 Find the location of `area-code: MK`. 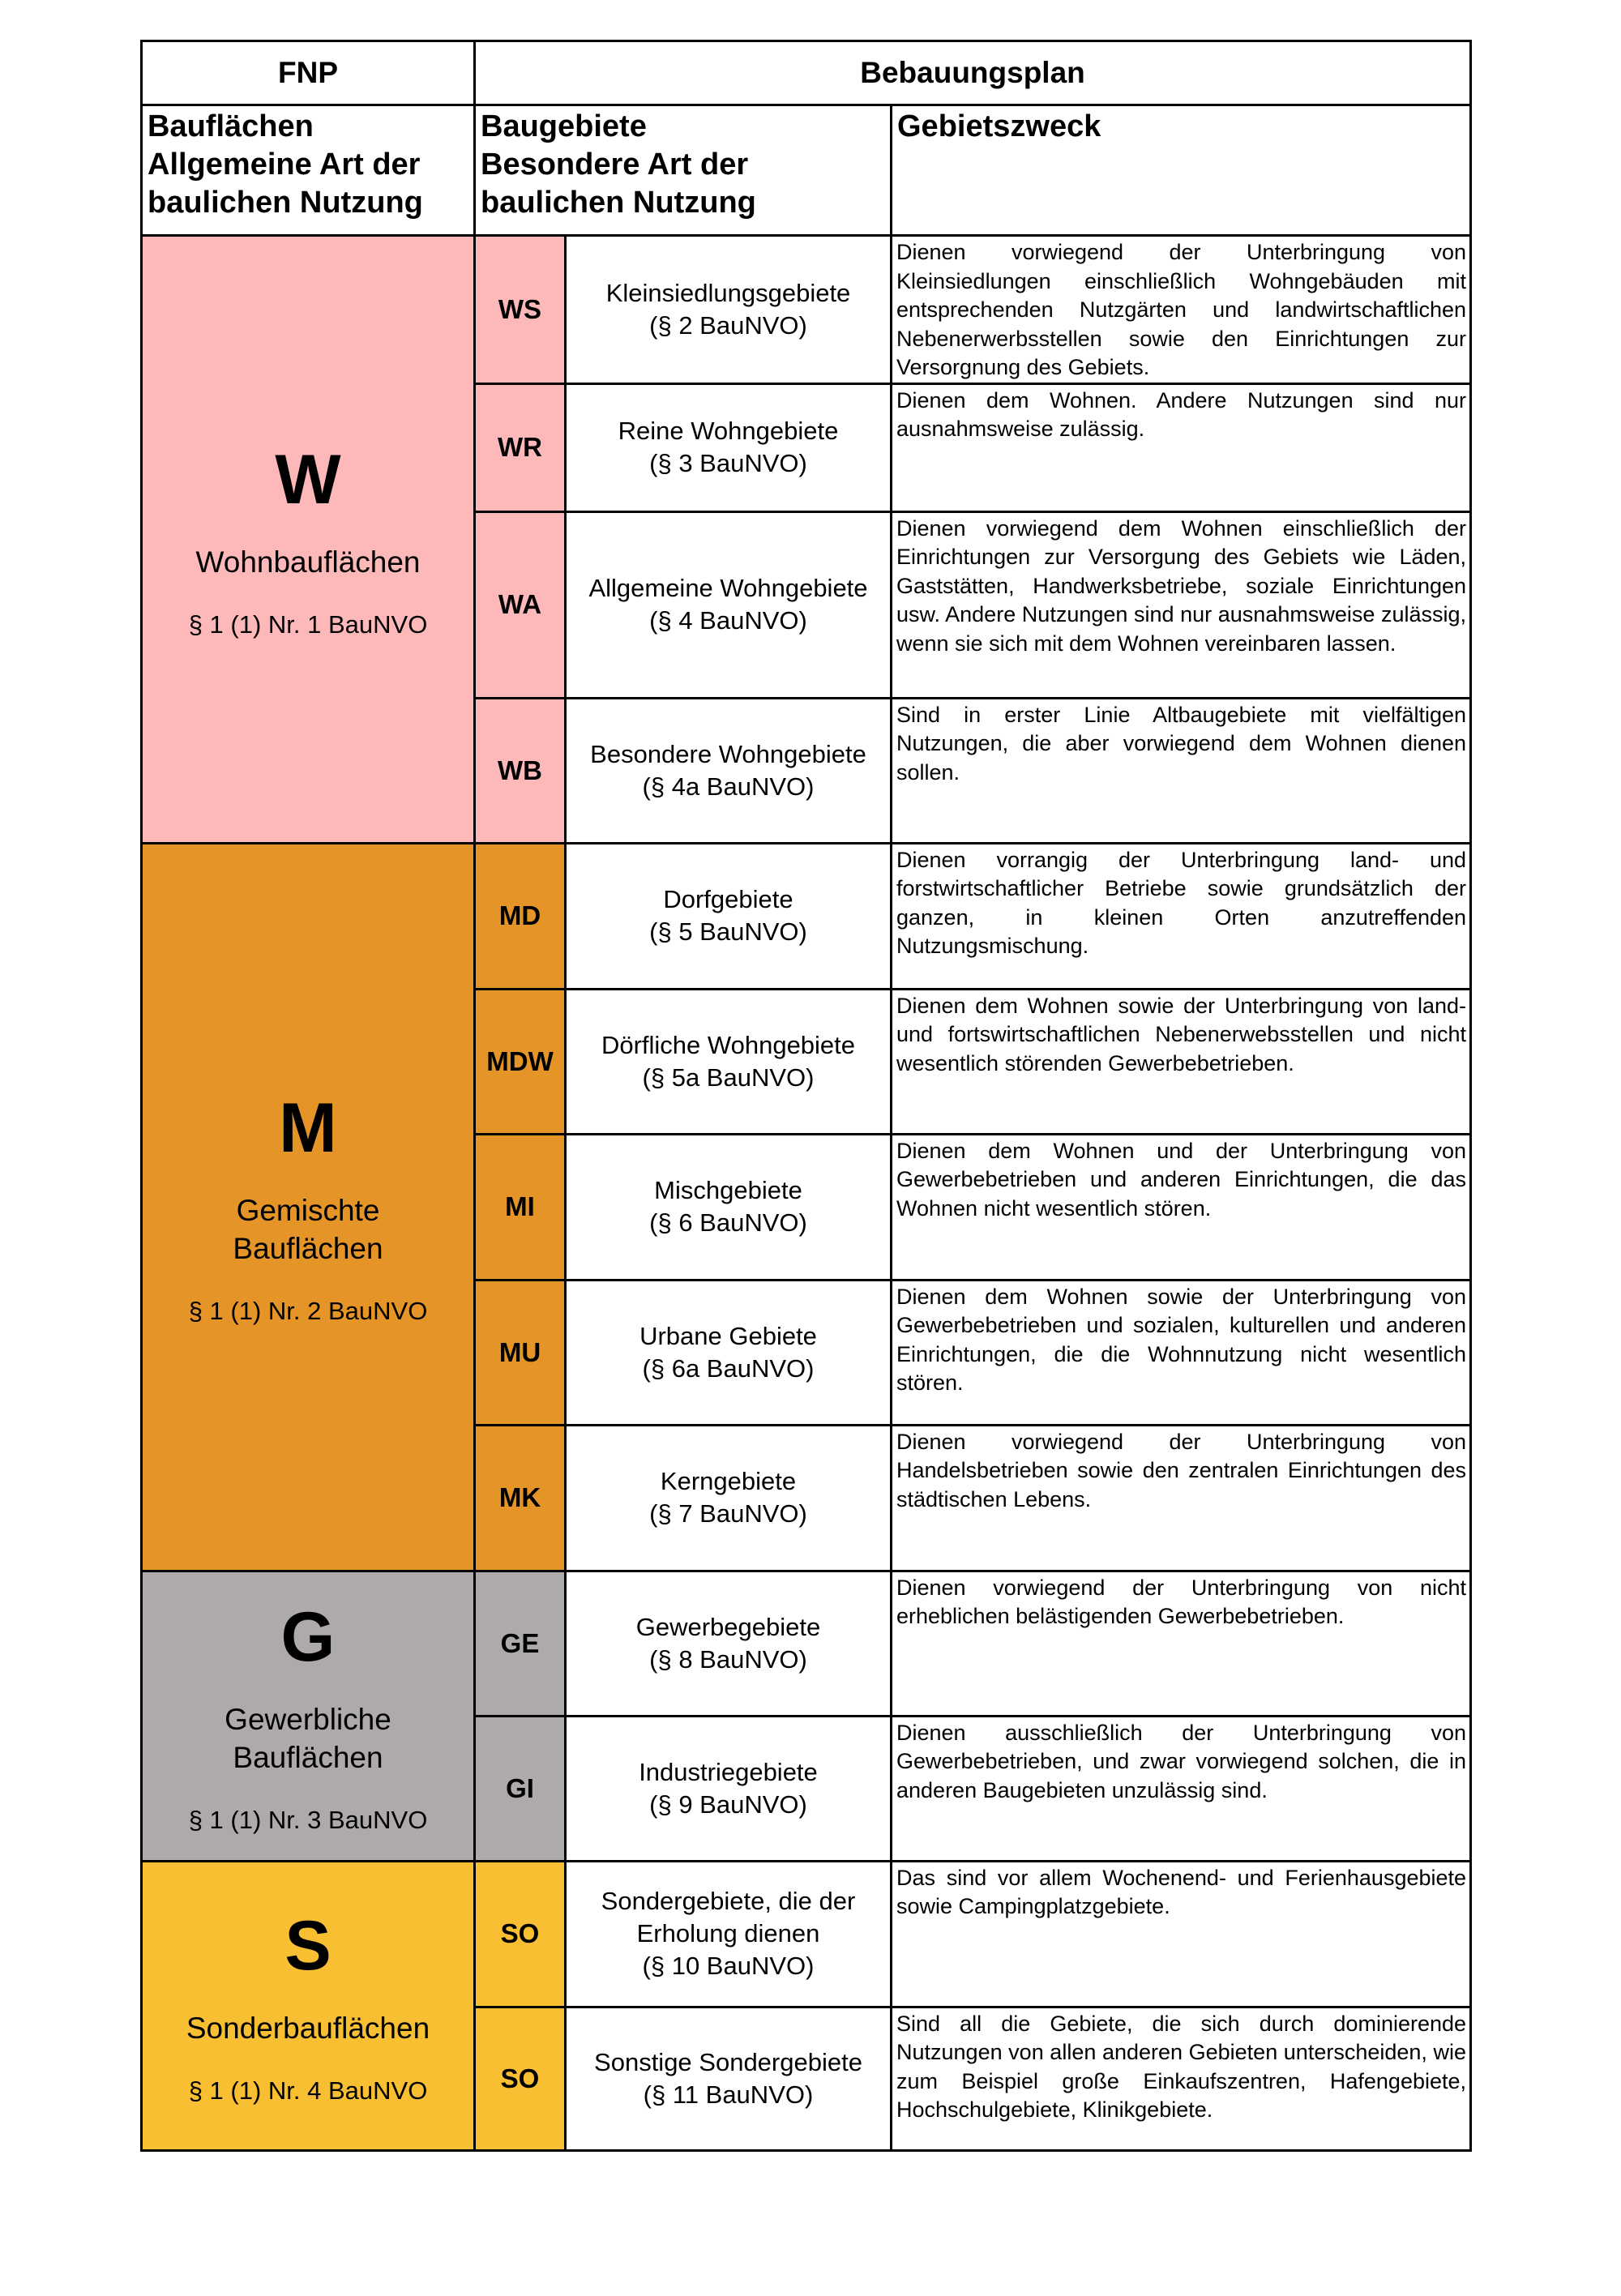

area-code: MK is located at coordinates (520, 1497).